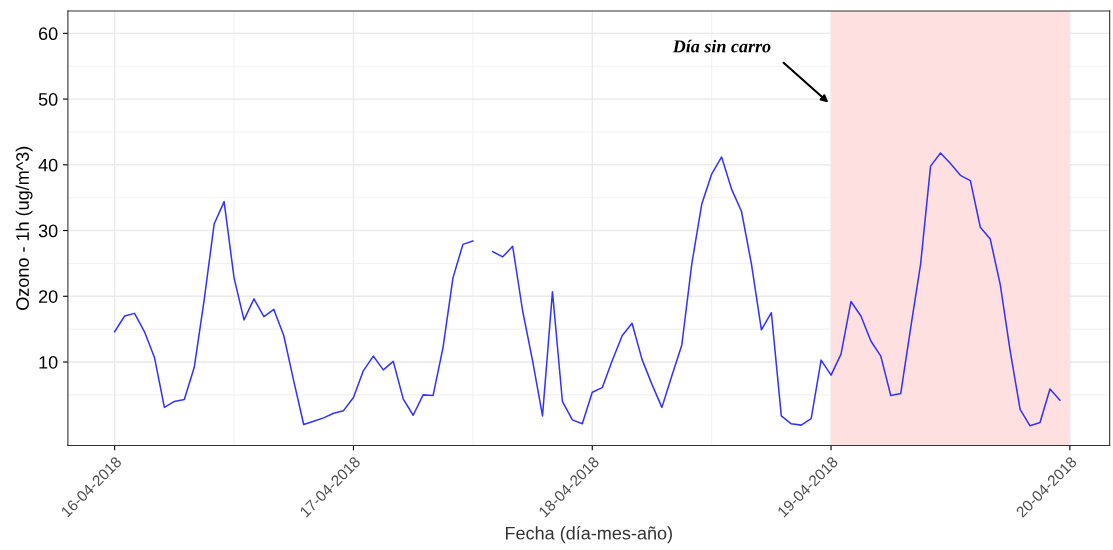  I want to click on y-tick-label: 20, so click(48, 296).